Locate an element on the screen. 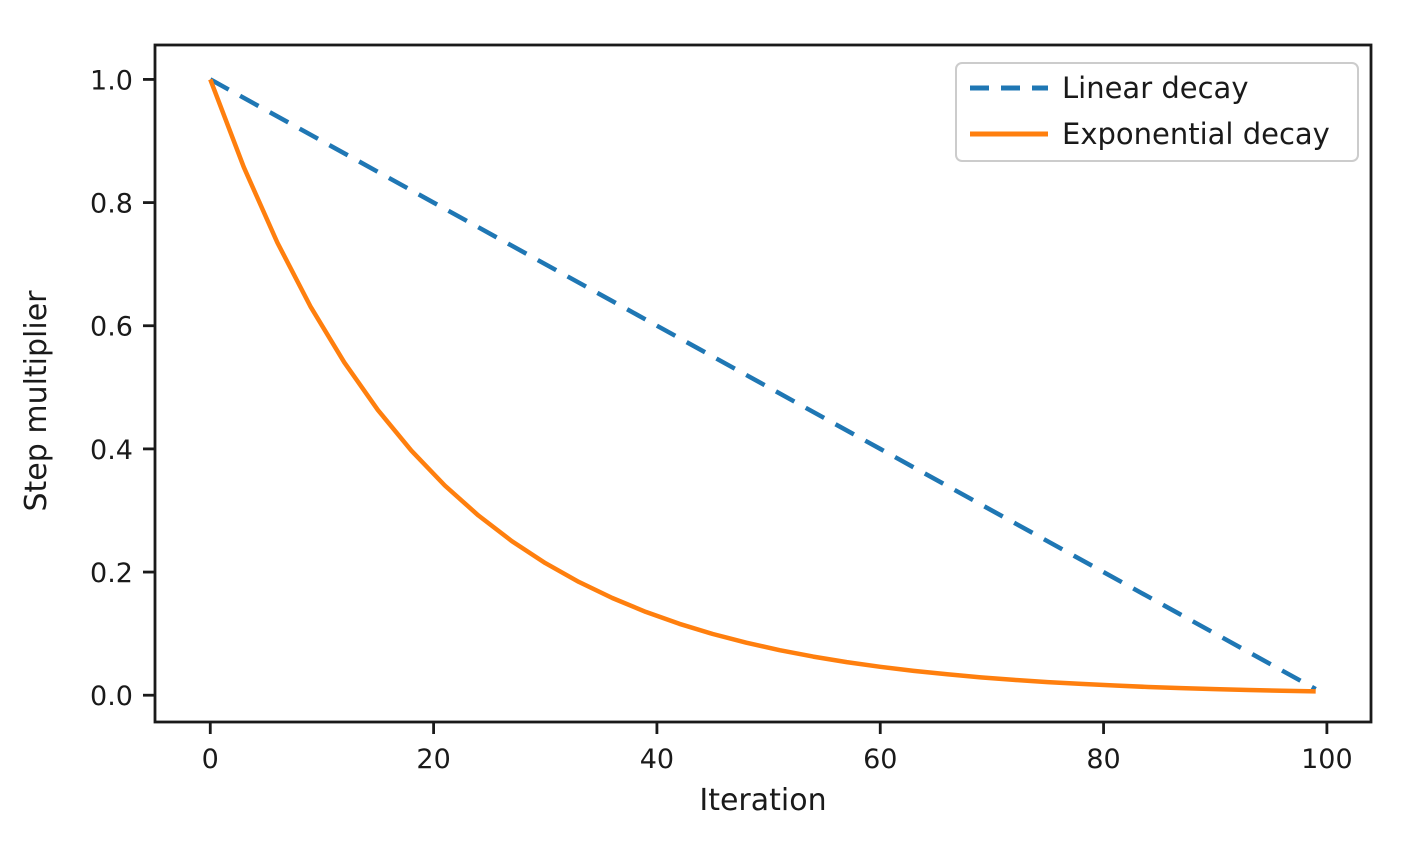  x-tick-label: 60 is located at coordinates (880, 759).